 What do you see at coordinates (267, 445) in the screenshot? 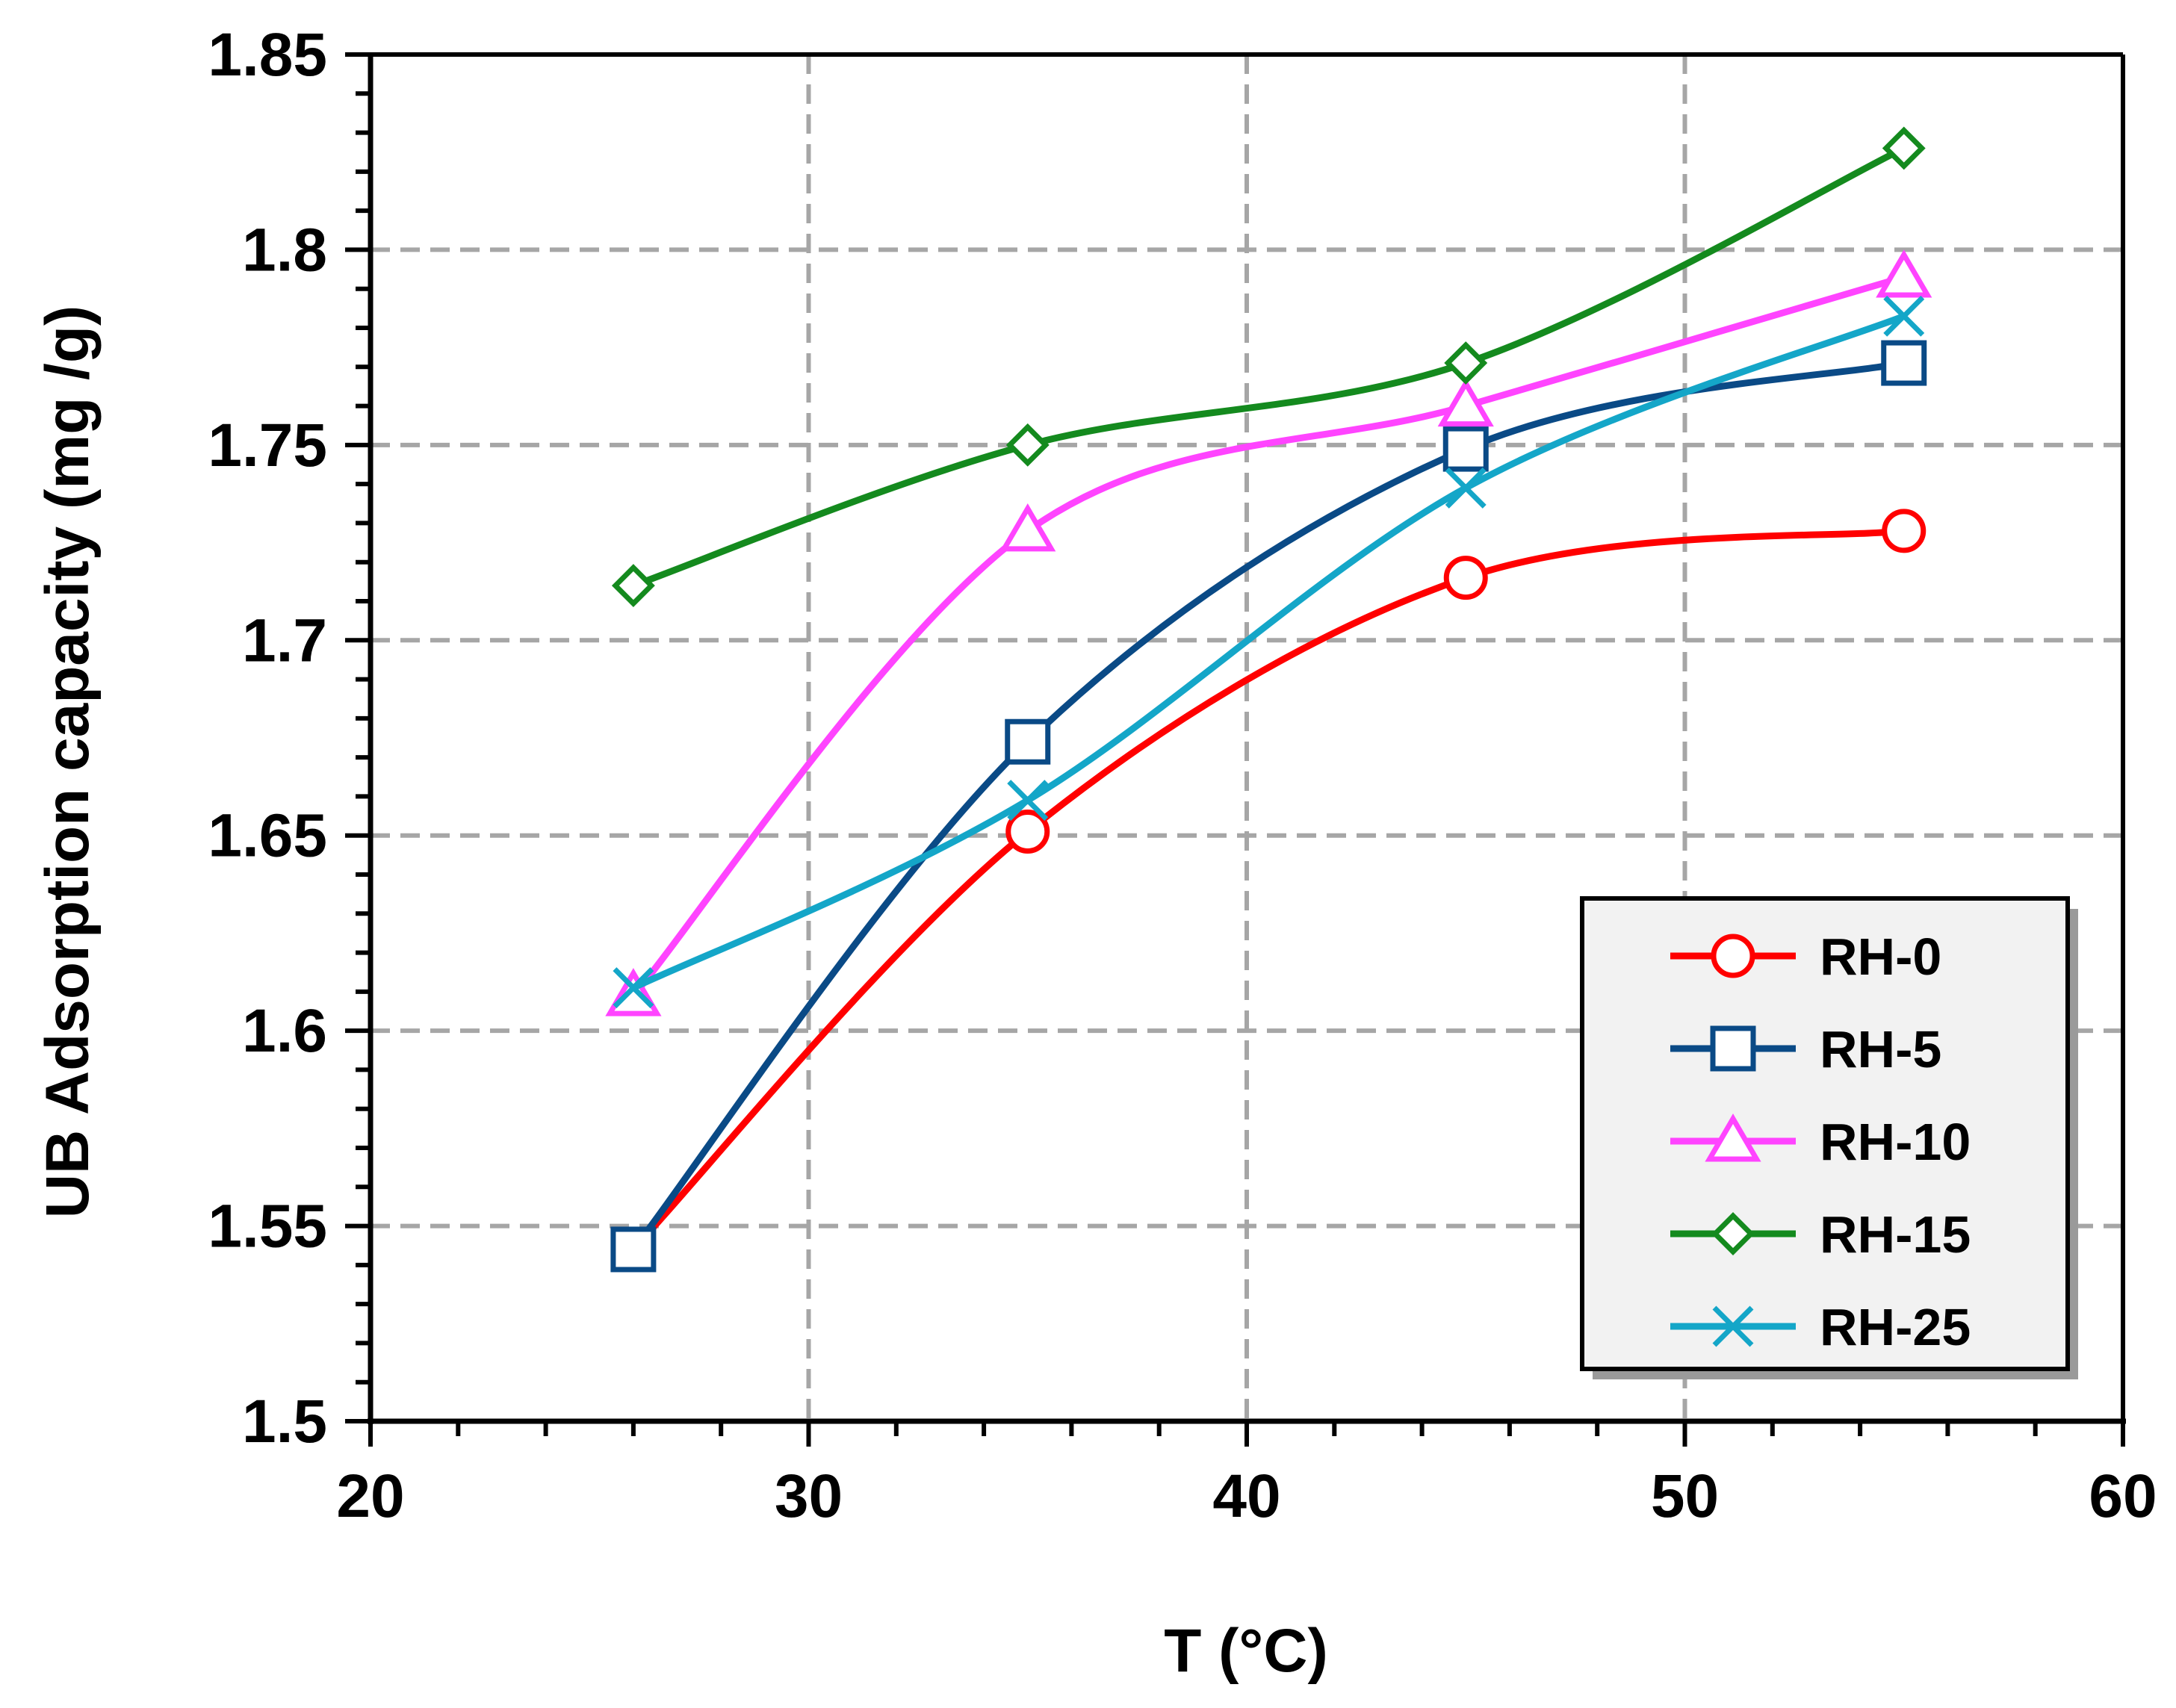
I see `y-tick-label: 1.75` at bounding box center [267, 445].